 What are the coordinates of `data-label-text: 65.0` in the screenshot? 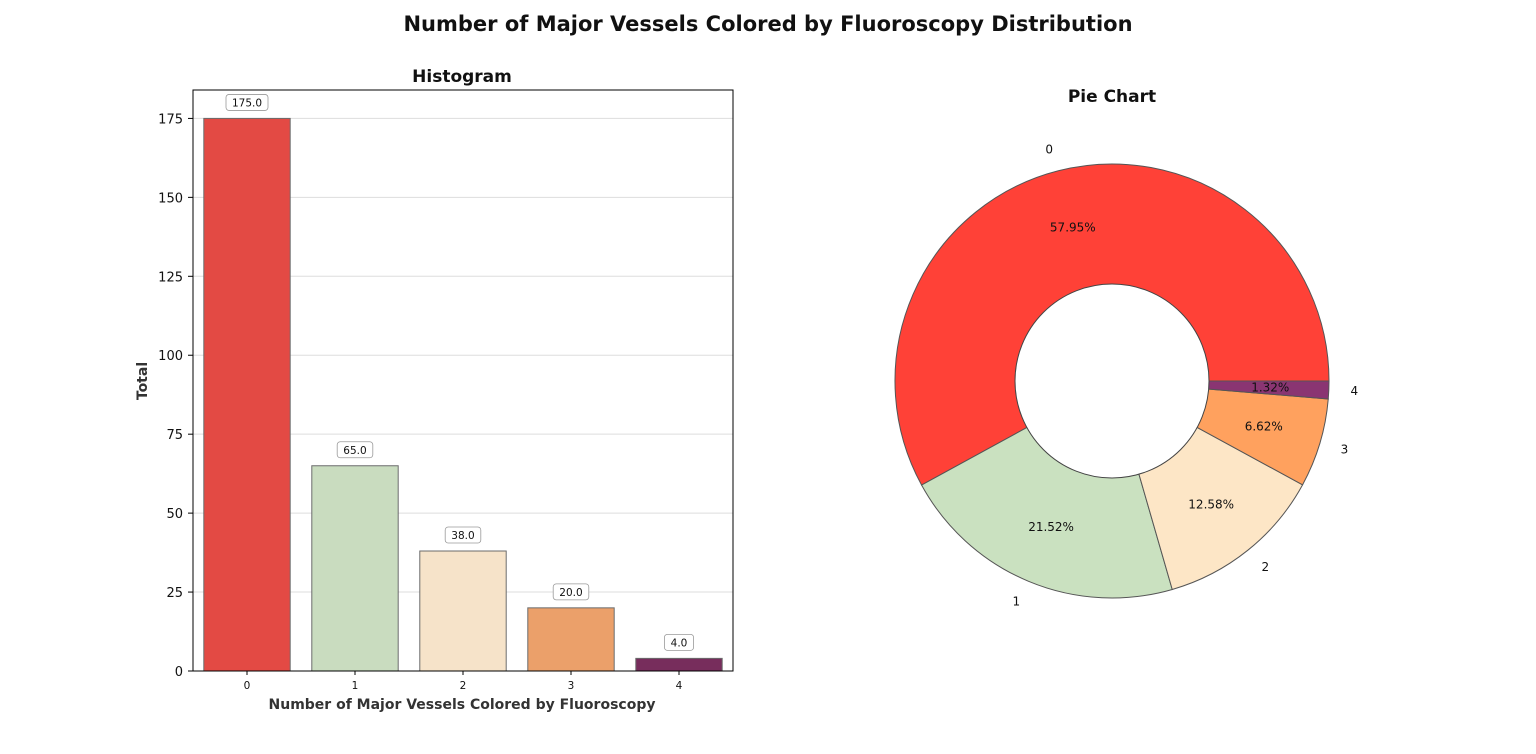 It's located at (354, 451).